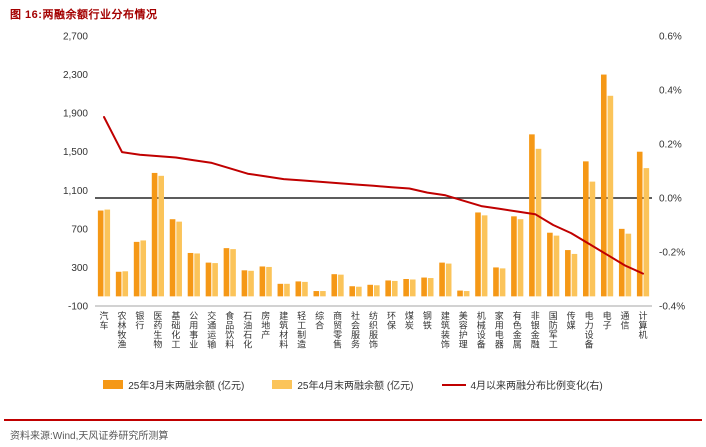 This screenshot has width=706, height=447. I want to click on x-axis-label: 电力设备, so click(589, 330).